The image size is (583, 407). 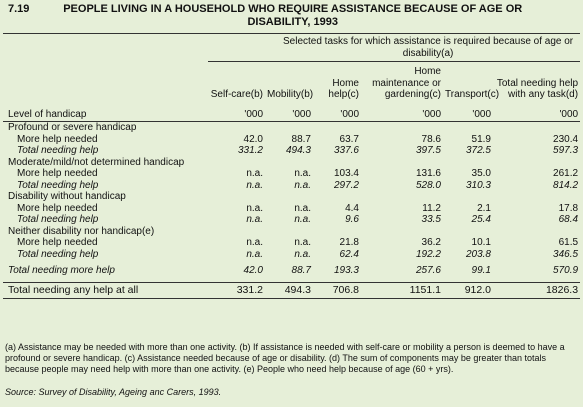 What do you see at coordinates (290, 94) in the screenshot?
I see `column-header: Mobility(b)` at bounding box center [290, 94].